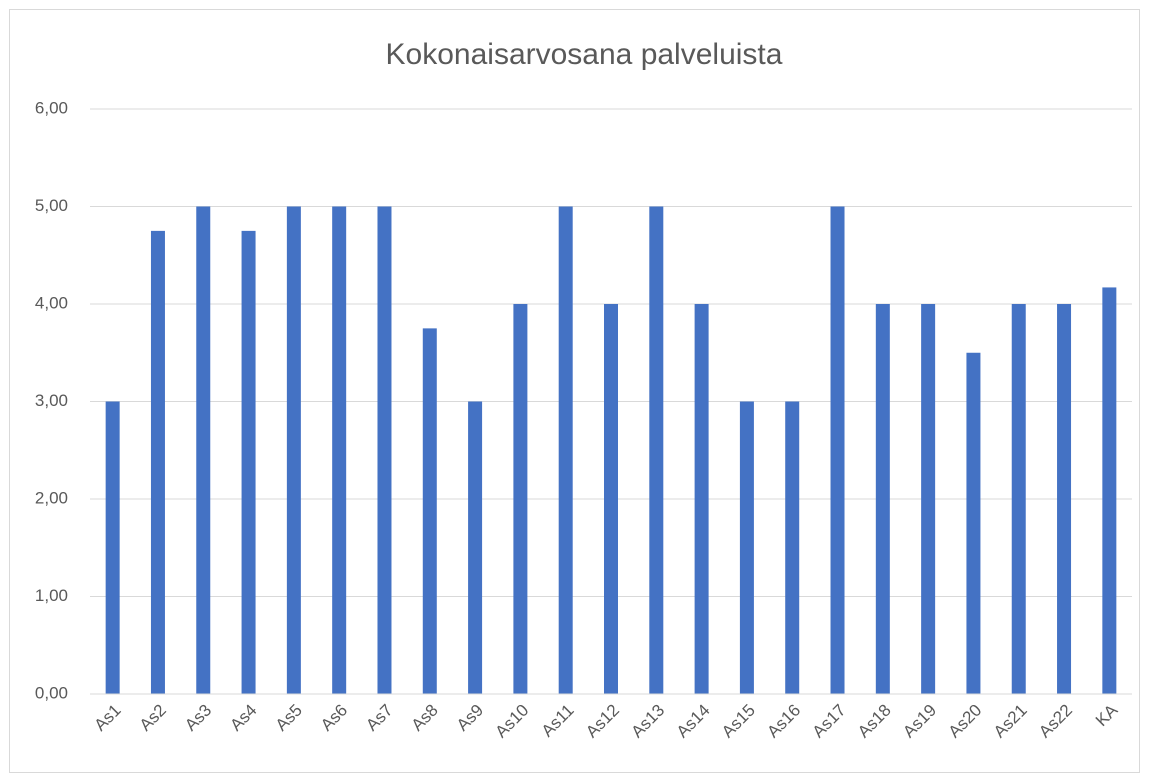 This screenshot has width=1149, height=773. I want to click on y-tick-label: 0,00, so click(51, 692).